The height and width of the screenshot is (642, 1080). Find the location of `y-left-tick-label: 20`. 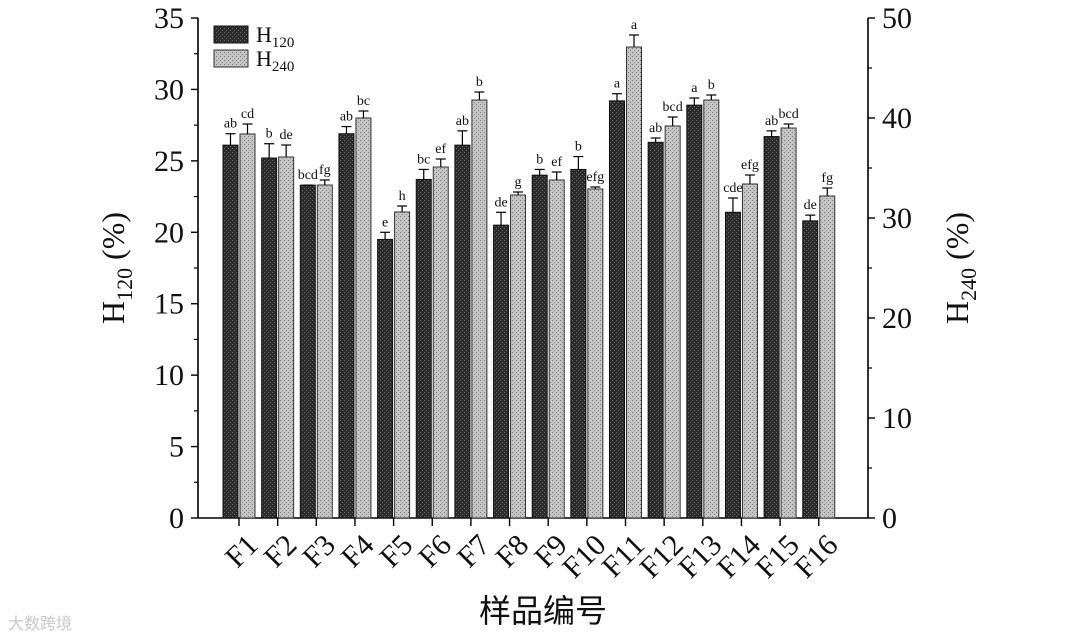

y-left-tick-label: 20 is located at coordinates (169, 232).